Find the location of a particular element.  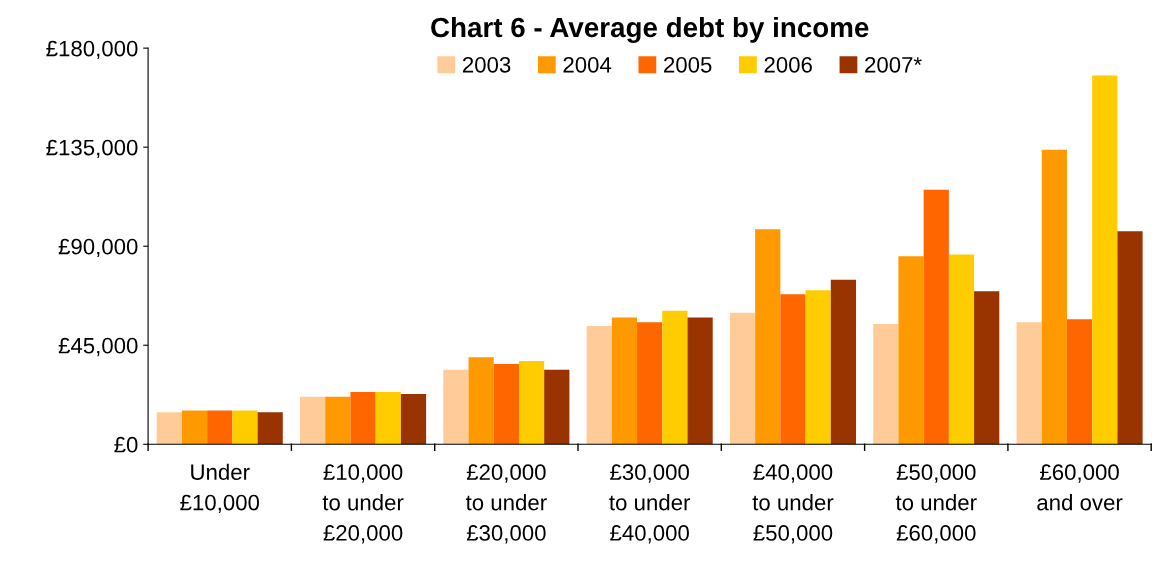

x-tick-label: £10,000 to under £20,000 is located at coordinates (363, 504).